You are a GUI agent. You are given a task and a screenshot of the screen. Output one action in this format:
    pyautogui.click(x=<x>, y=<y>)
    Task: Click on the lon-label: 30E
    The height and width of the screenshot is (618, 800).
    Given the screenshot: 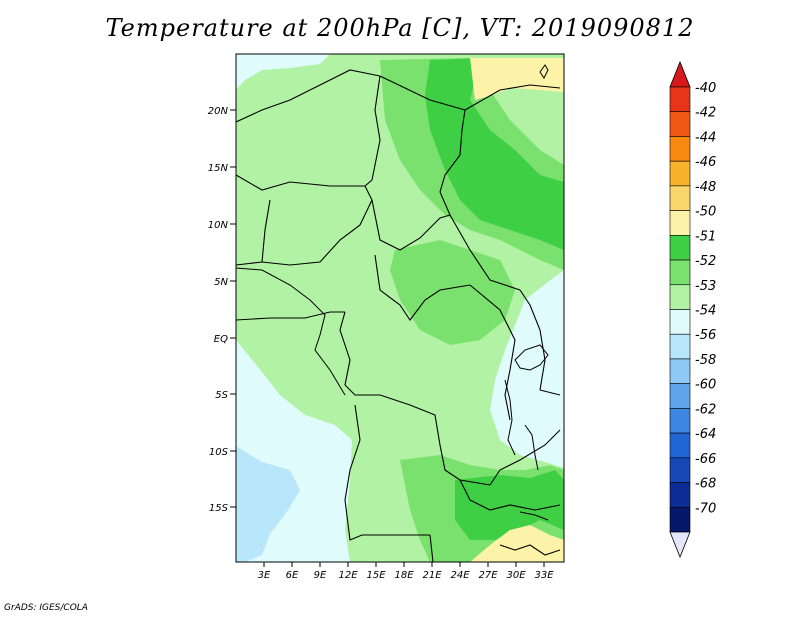 What is the action you would take?
    pyautogui.click(x=516, y=575)
    